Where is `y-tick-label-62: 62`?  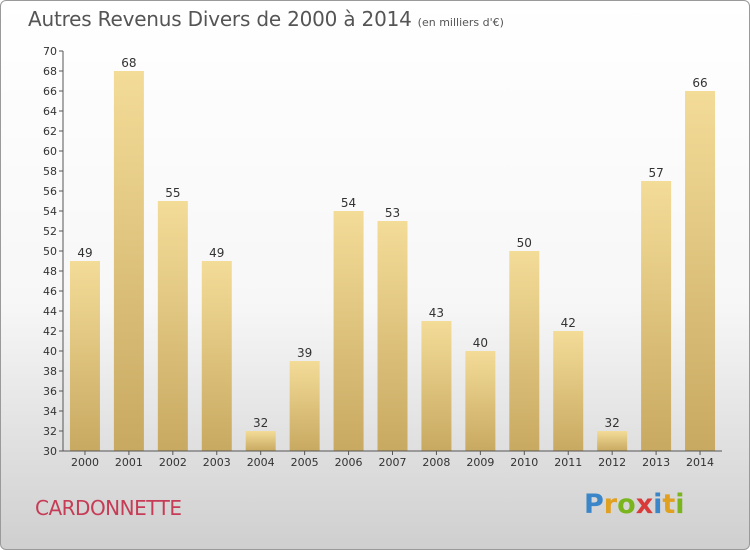 y-tick-label-62: 62 is located at coordinates (50, 131).